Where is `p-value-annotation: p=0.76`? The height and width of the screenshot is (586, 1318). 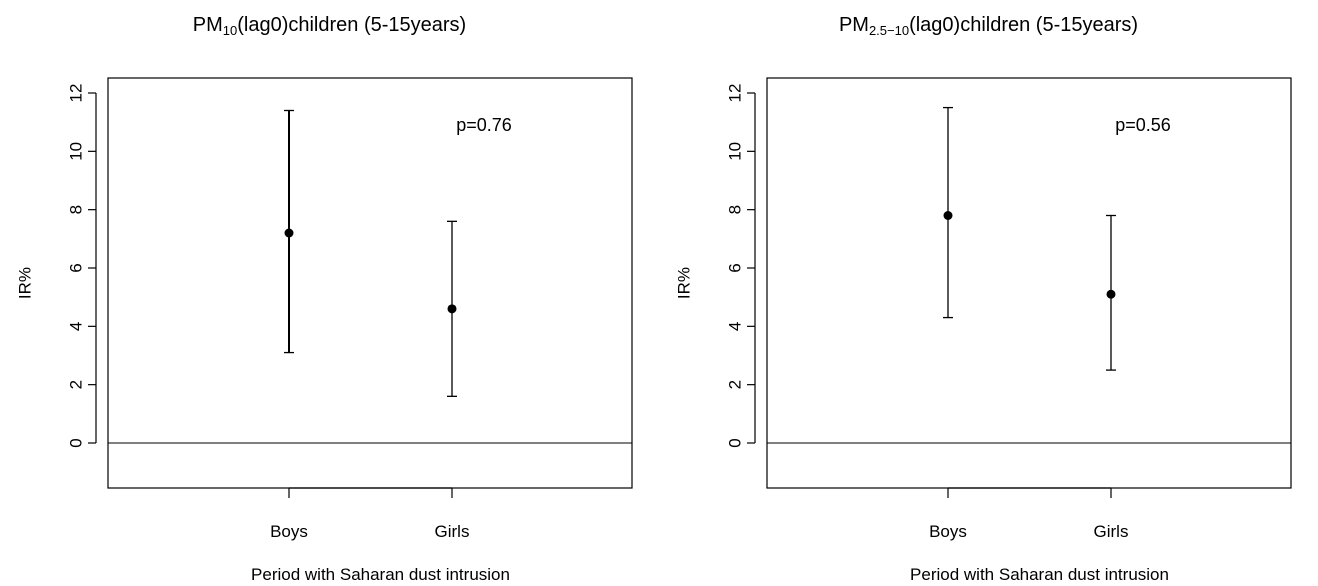
p-value-annotation: p=0.76 is located at coordinates (484, 125).